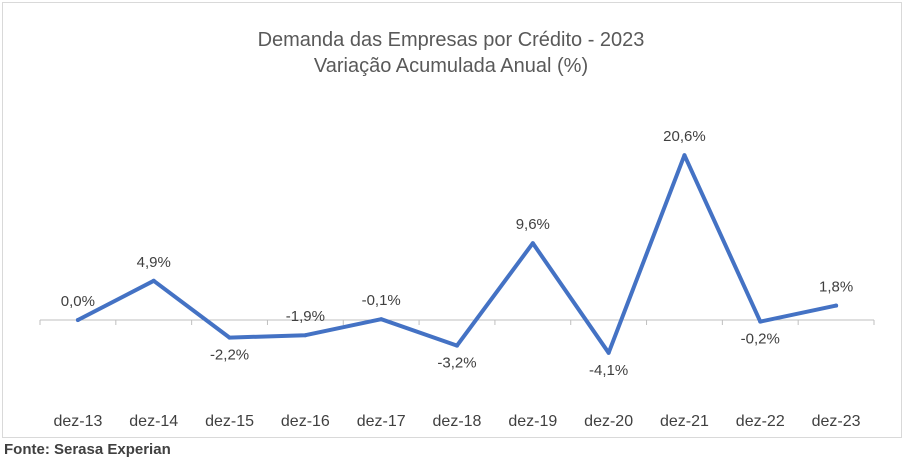 The image size is (907, 468). What do you see at coordinates (608, 421) in the screenshot?
I see `x-tick-label: dez-20` at bounding box center [608, 421].